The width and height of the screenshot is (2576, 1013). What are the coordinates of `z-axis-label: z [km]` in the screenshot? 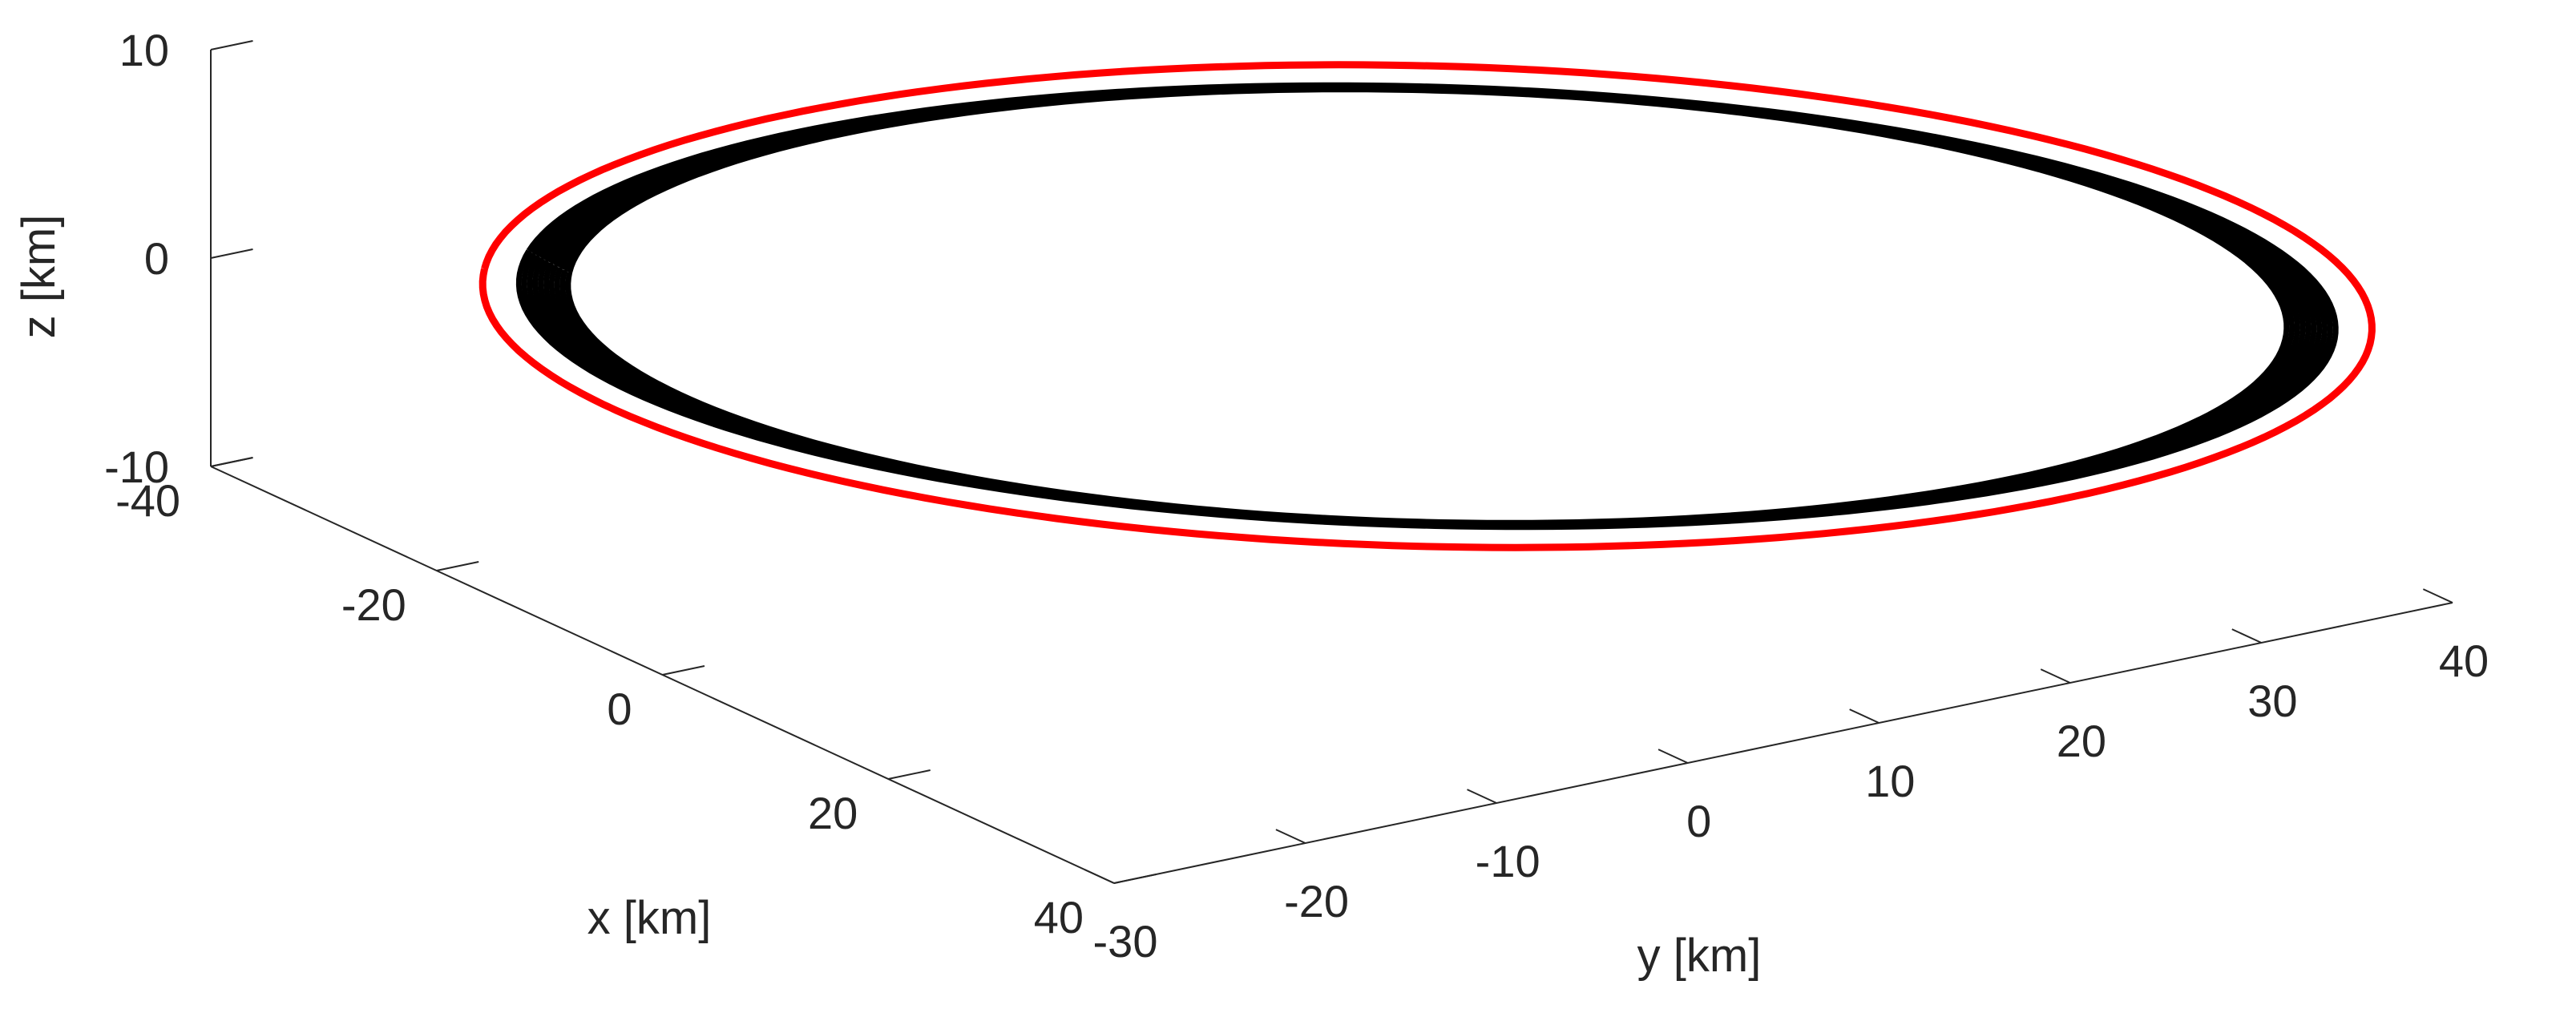 It's located at (39, 277).